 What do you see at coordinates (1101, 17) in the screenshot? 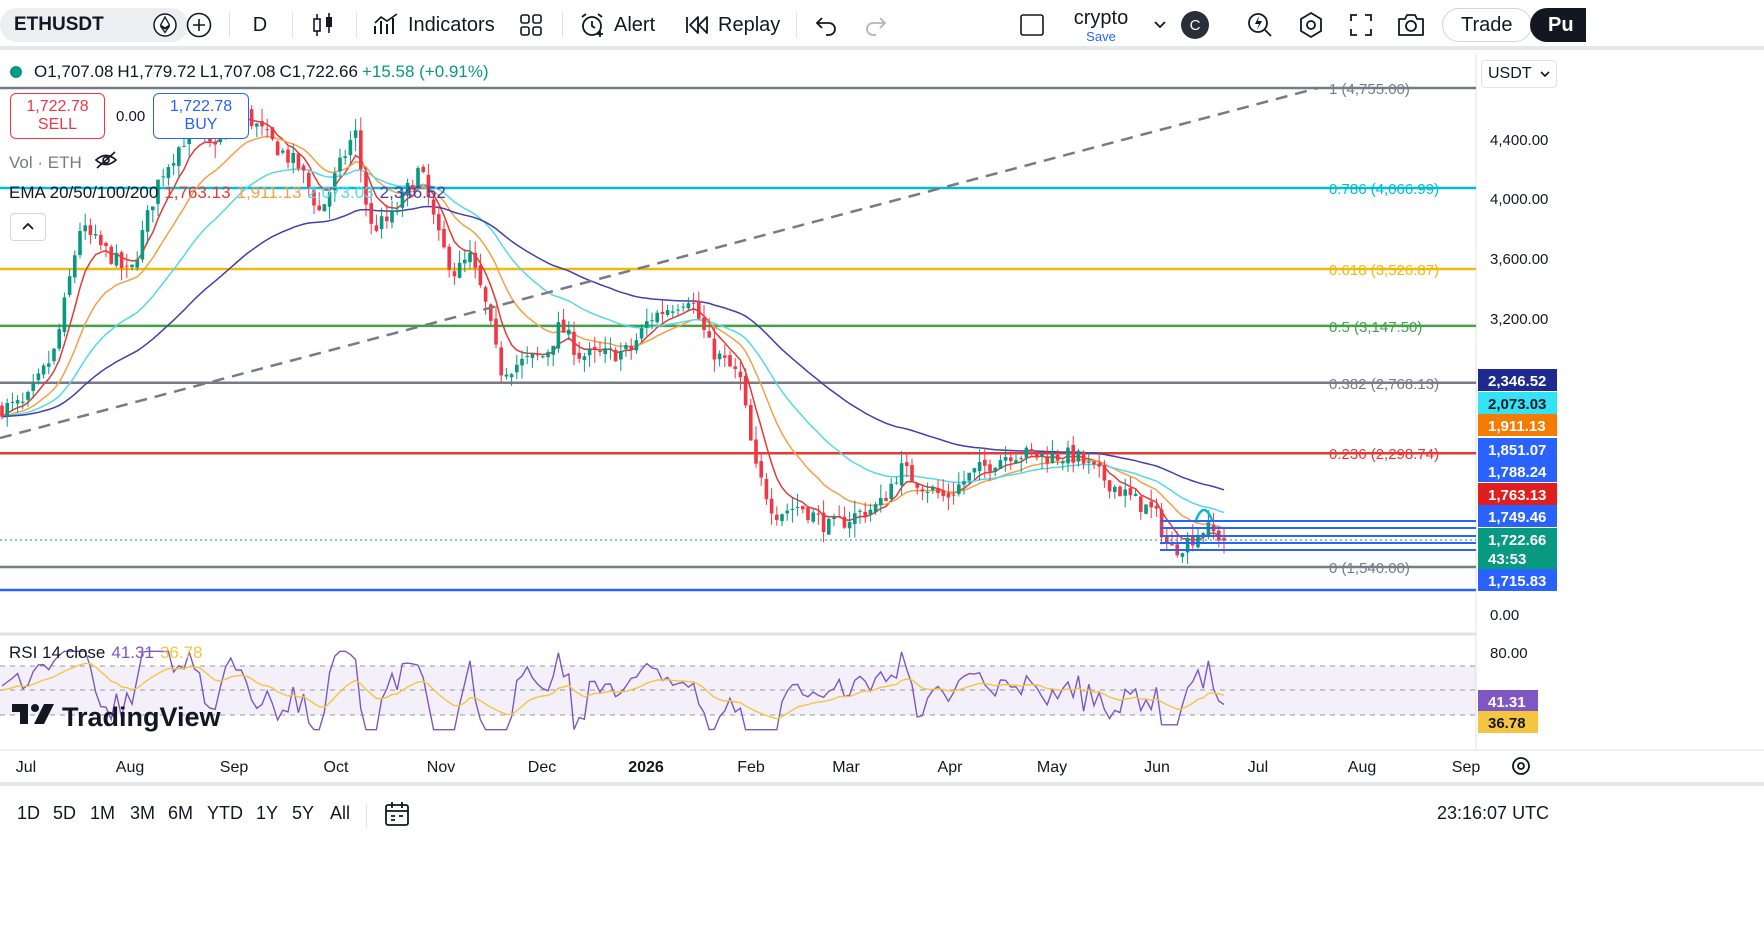
I see `layout-name: crypto` at bounding box center [1101, 17].